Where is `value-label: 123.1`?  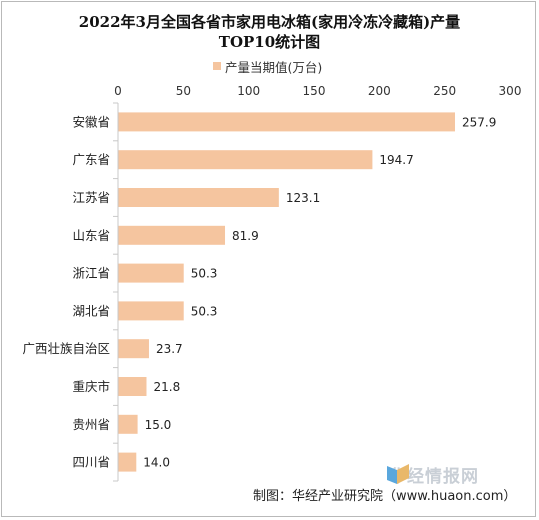
value-label: 123.1 is located at coordinates (303, 198).